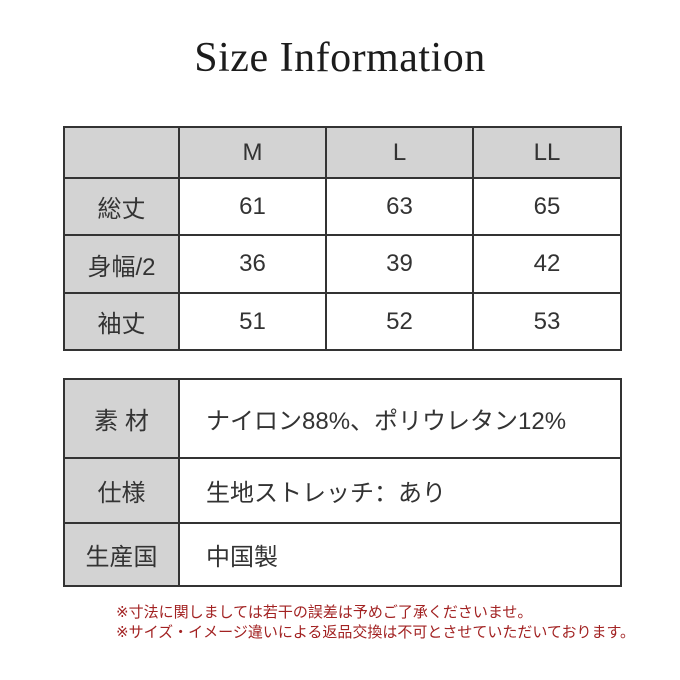  What do you see at coordinates (399, 206) in the screenshot?
I see `size-value: 63` at bounding box center [399, 206].